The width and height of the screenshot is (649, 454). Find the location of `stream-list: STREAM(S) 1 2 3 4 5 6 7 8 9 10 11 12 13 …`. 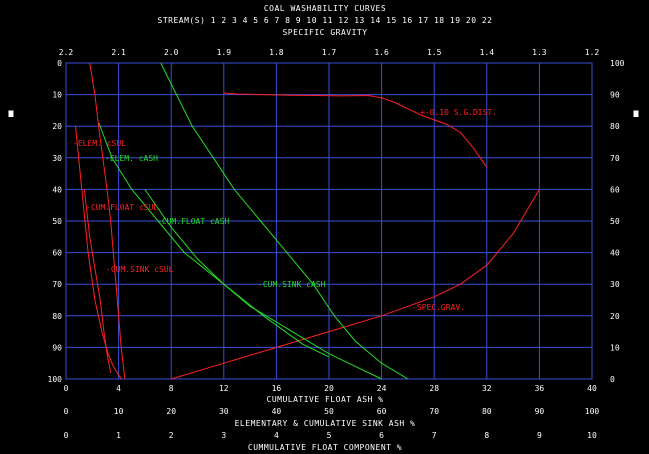

stream-list: STREAM(S) 1 2 3 4 5 6 7 8 9 10 11 12 13 … is located at coordinates (325, 20).